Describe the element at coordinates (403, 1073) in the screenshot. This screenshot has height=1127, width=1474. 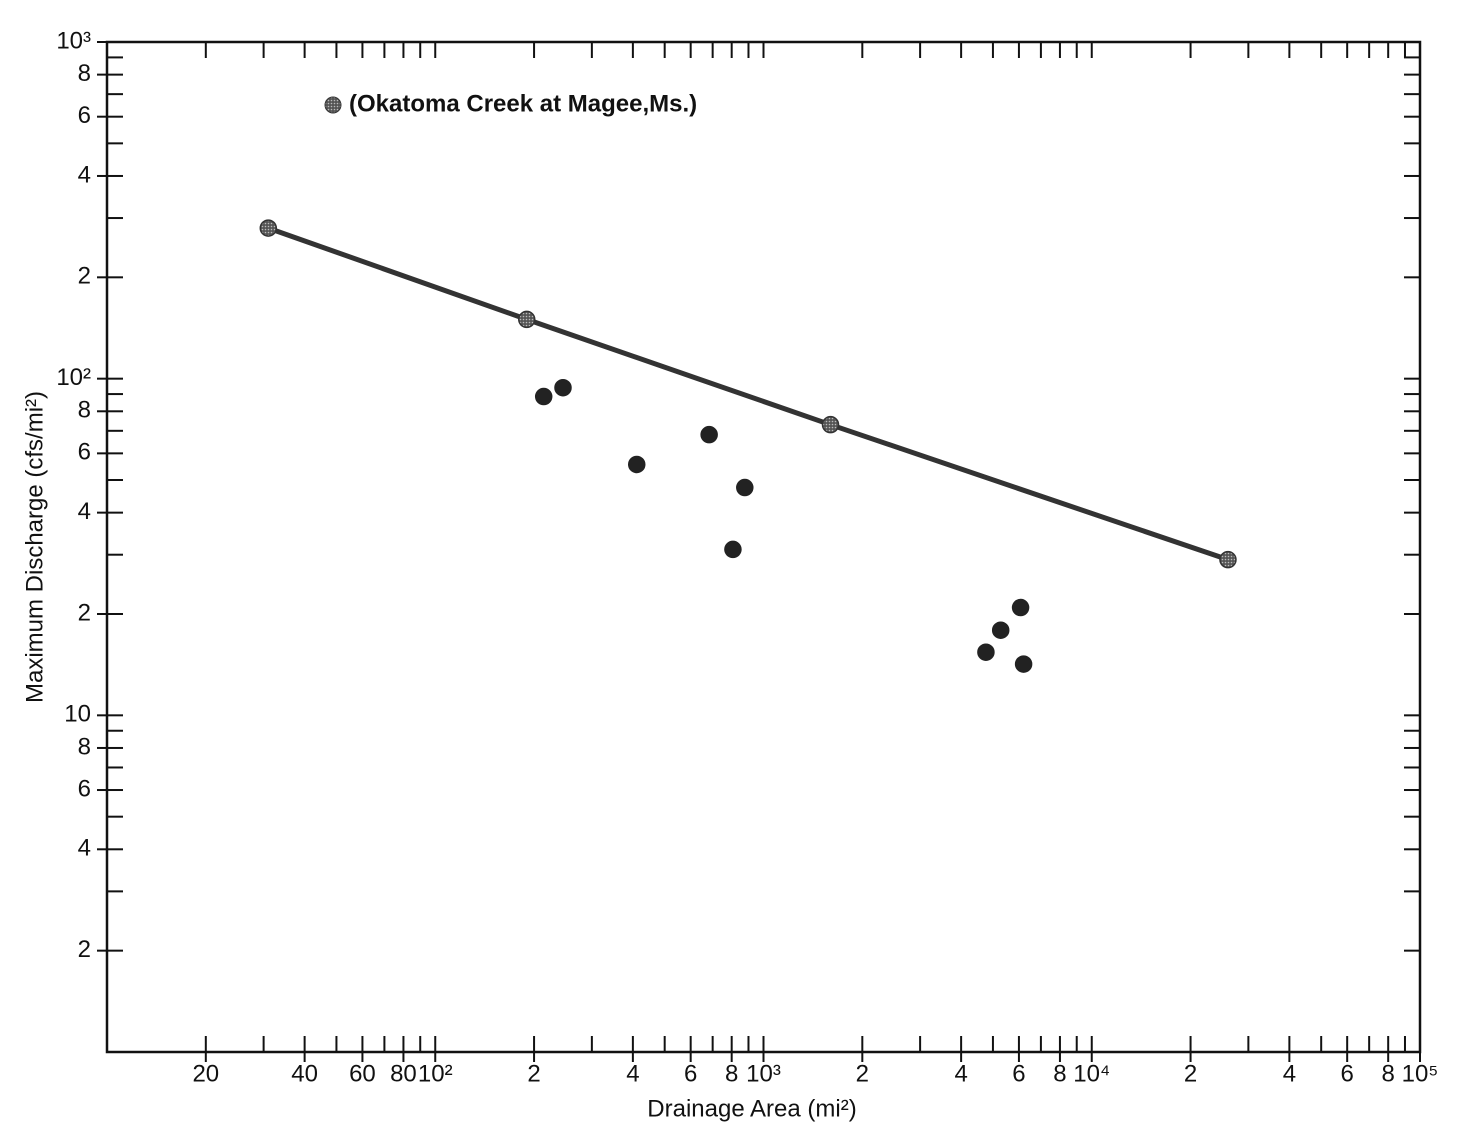
I see `x-tick-label: 80` at that location.